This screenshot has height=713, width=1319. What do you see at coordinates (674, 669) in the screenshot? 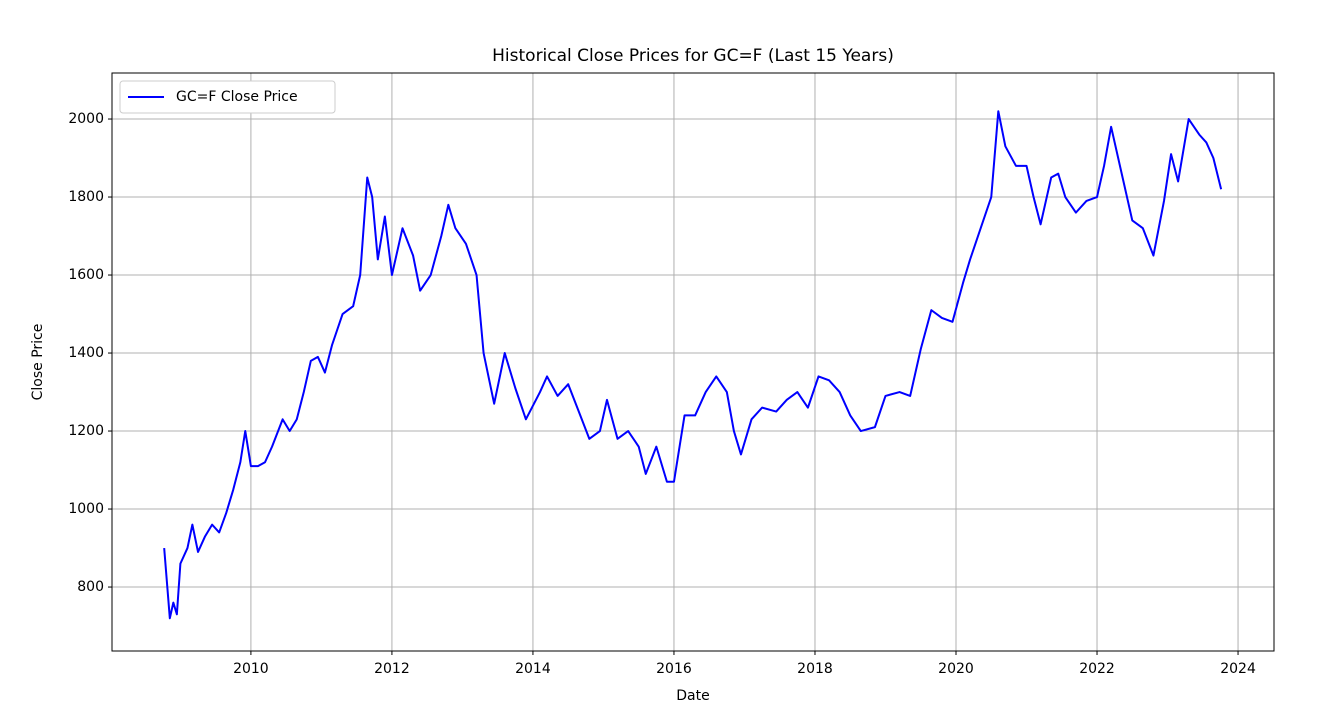
I see `x-tick-label: 2016` at bounding box center [674, 669].